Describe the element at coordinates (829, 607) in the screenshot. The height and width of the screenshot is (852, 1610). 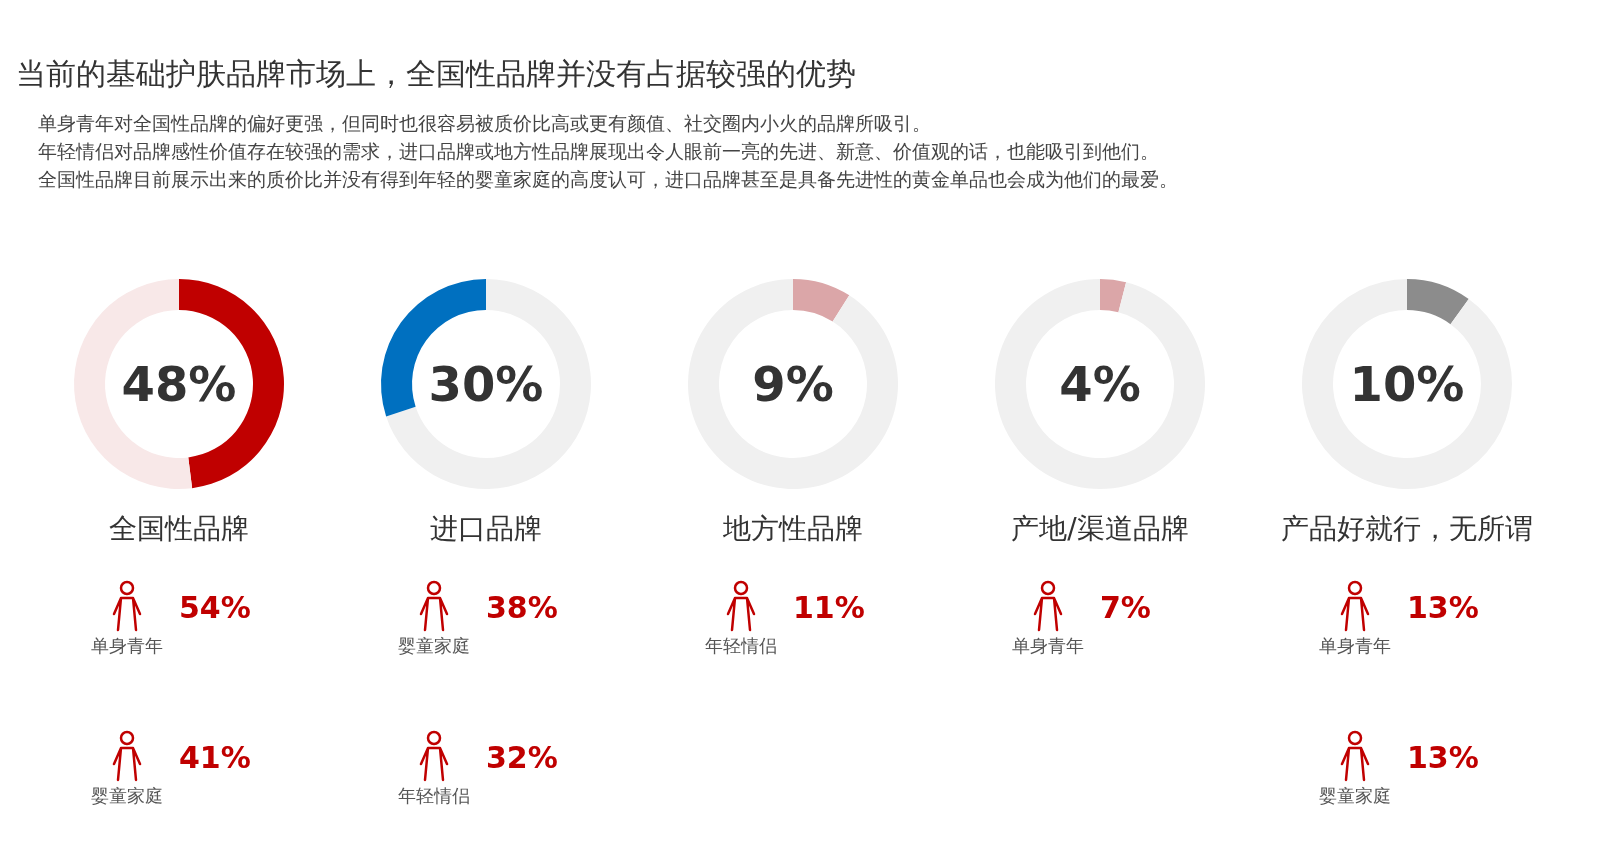
I see `text: 11%` at that location.